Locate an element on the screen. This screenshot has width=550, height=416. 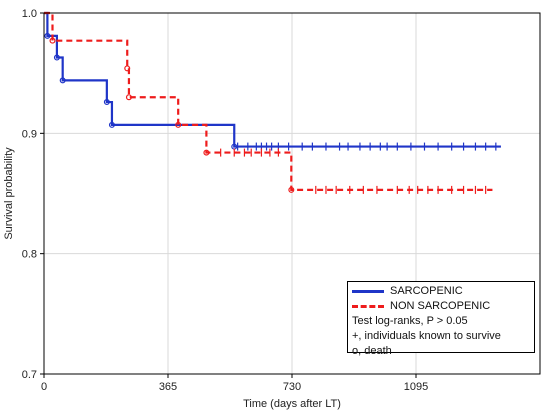
legend-swatch-non-sarcopenic is located at coordinates (368, 306).